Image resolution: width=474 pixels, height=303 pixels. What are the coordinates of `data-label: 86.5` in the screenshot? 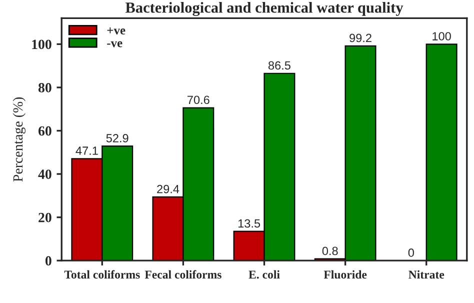 It's located at (279, 65).